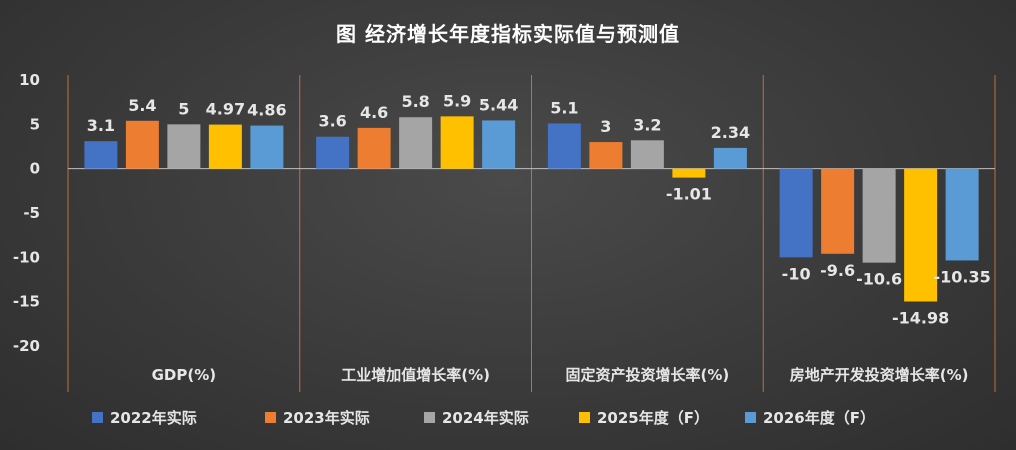 Image resolution: width=1016 pixels, height=450 pixels. What do you see at coordinates (26, 302) in the screenshot?
I see `y-tick-label: -15` at bounding box center [26, 302].